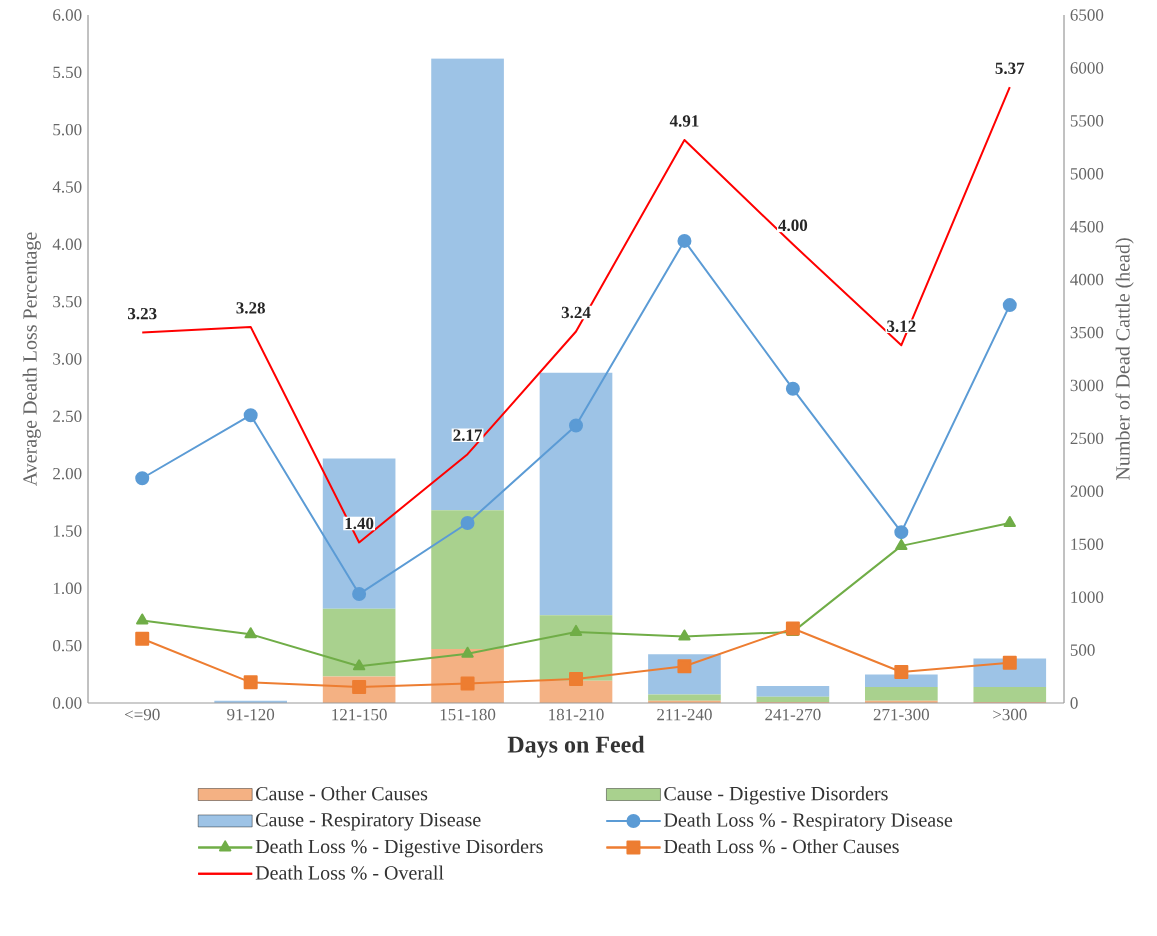 This screenshot has height=936, width=1157. Describe the element at coordinates (67, 645) in the screenshot. I see `y-tick-label: 0.50` at that location.